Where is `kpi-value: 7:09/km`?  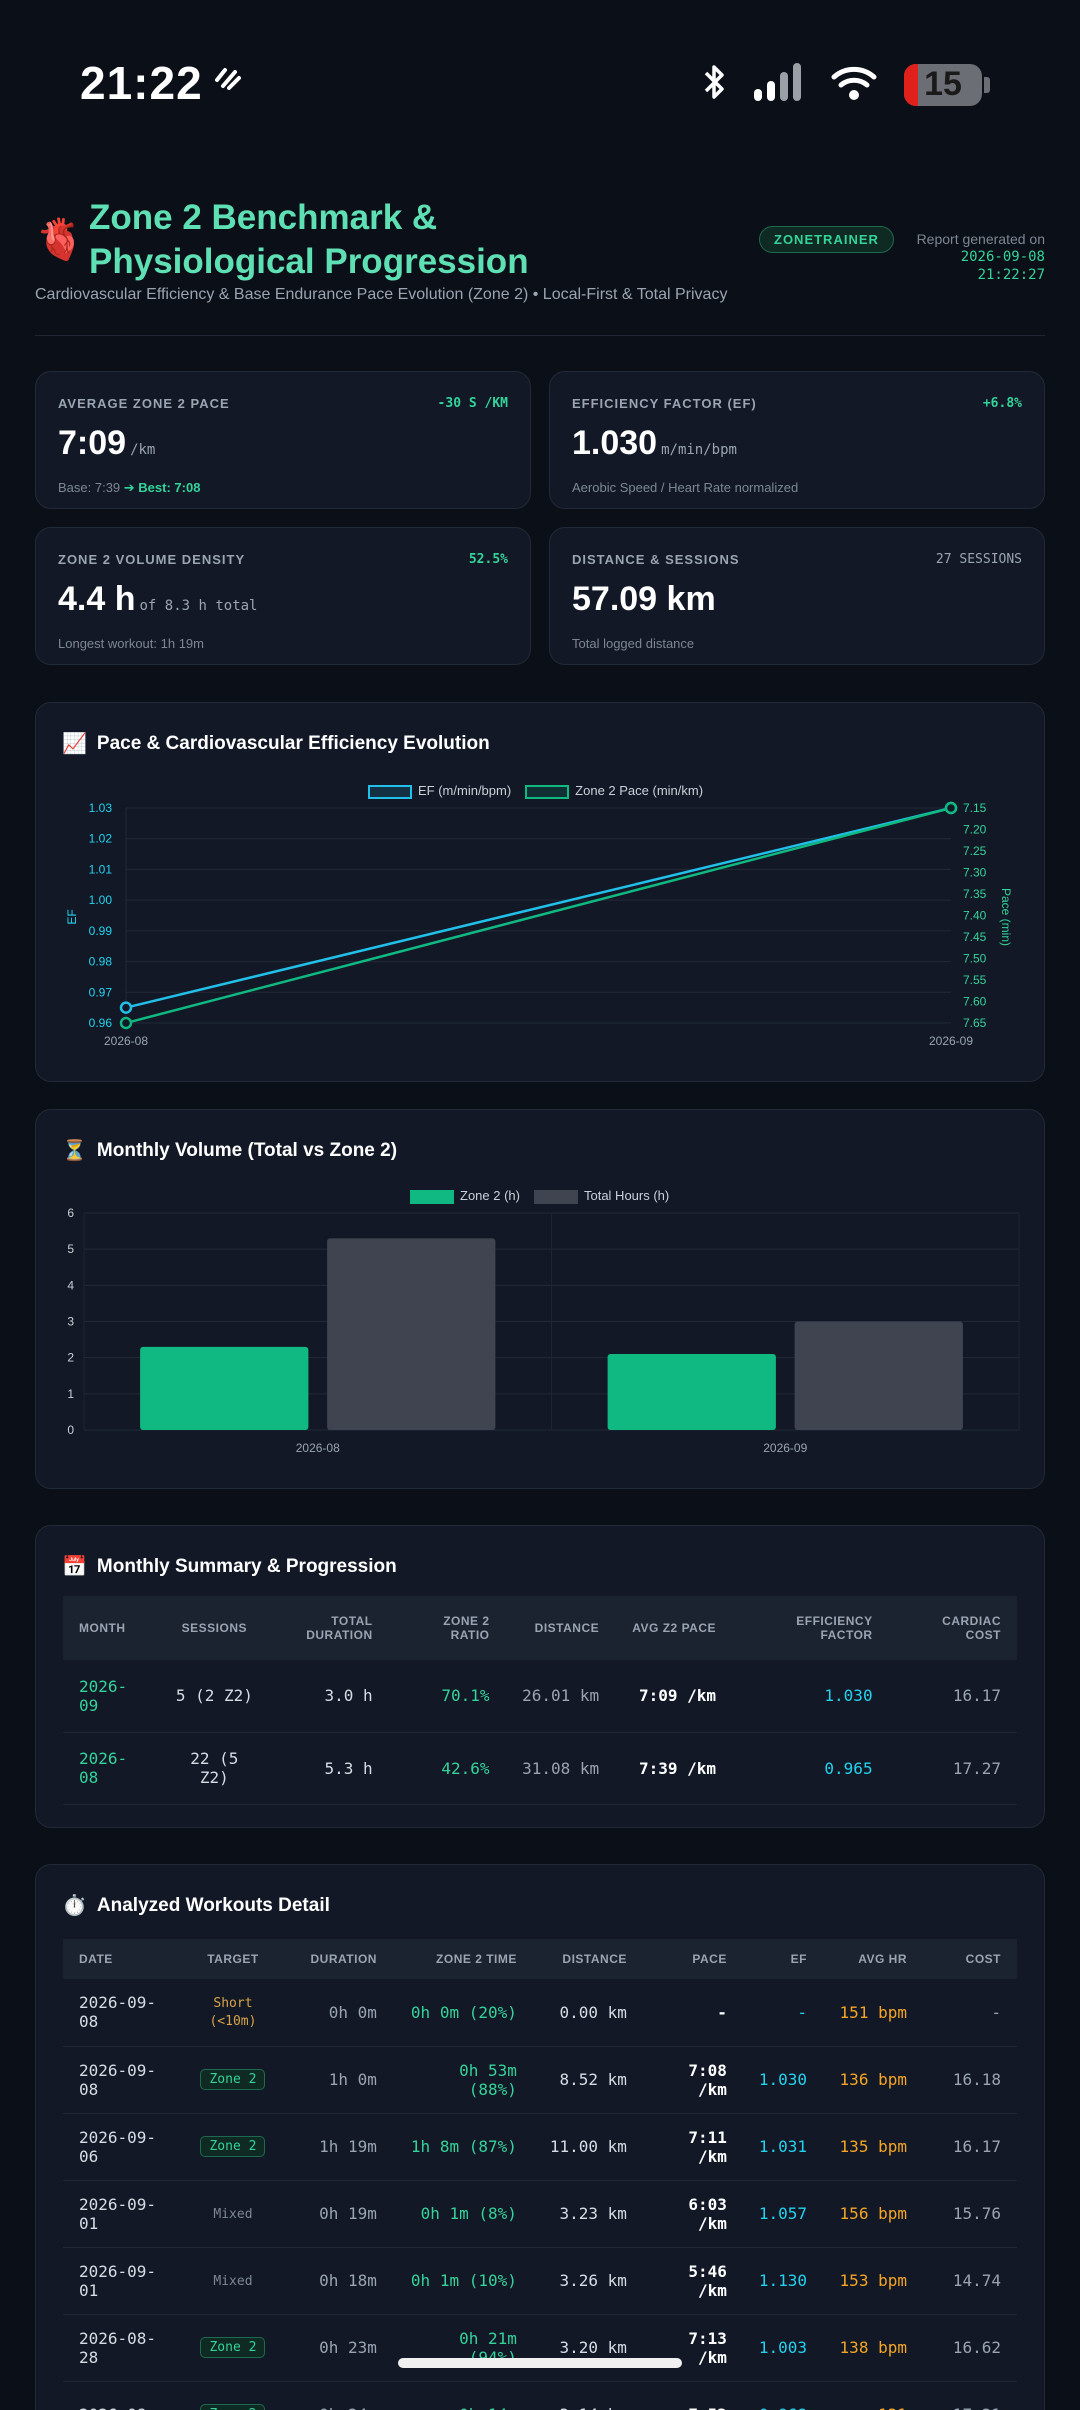 kpi-value: 7:09/km is located at coordinates (107, 443).